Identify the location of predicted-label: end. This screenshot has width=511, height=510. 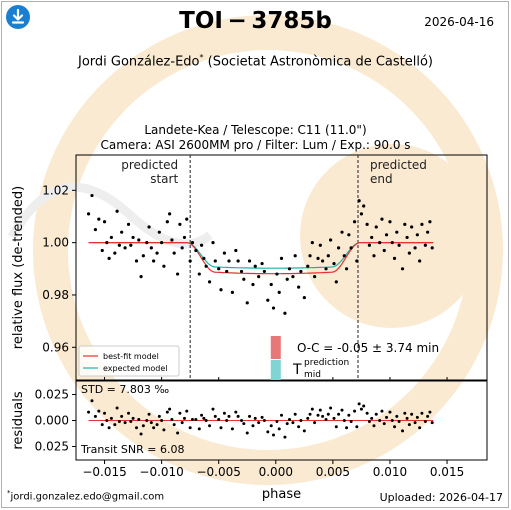
(381, 179).